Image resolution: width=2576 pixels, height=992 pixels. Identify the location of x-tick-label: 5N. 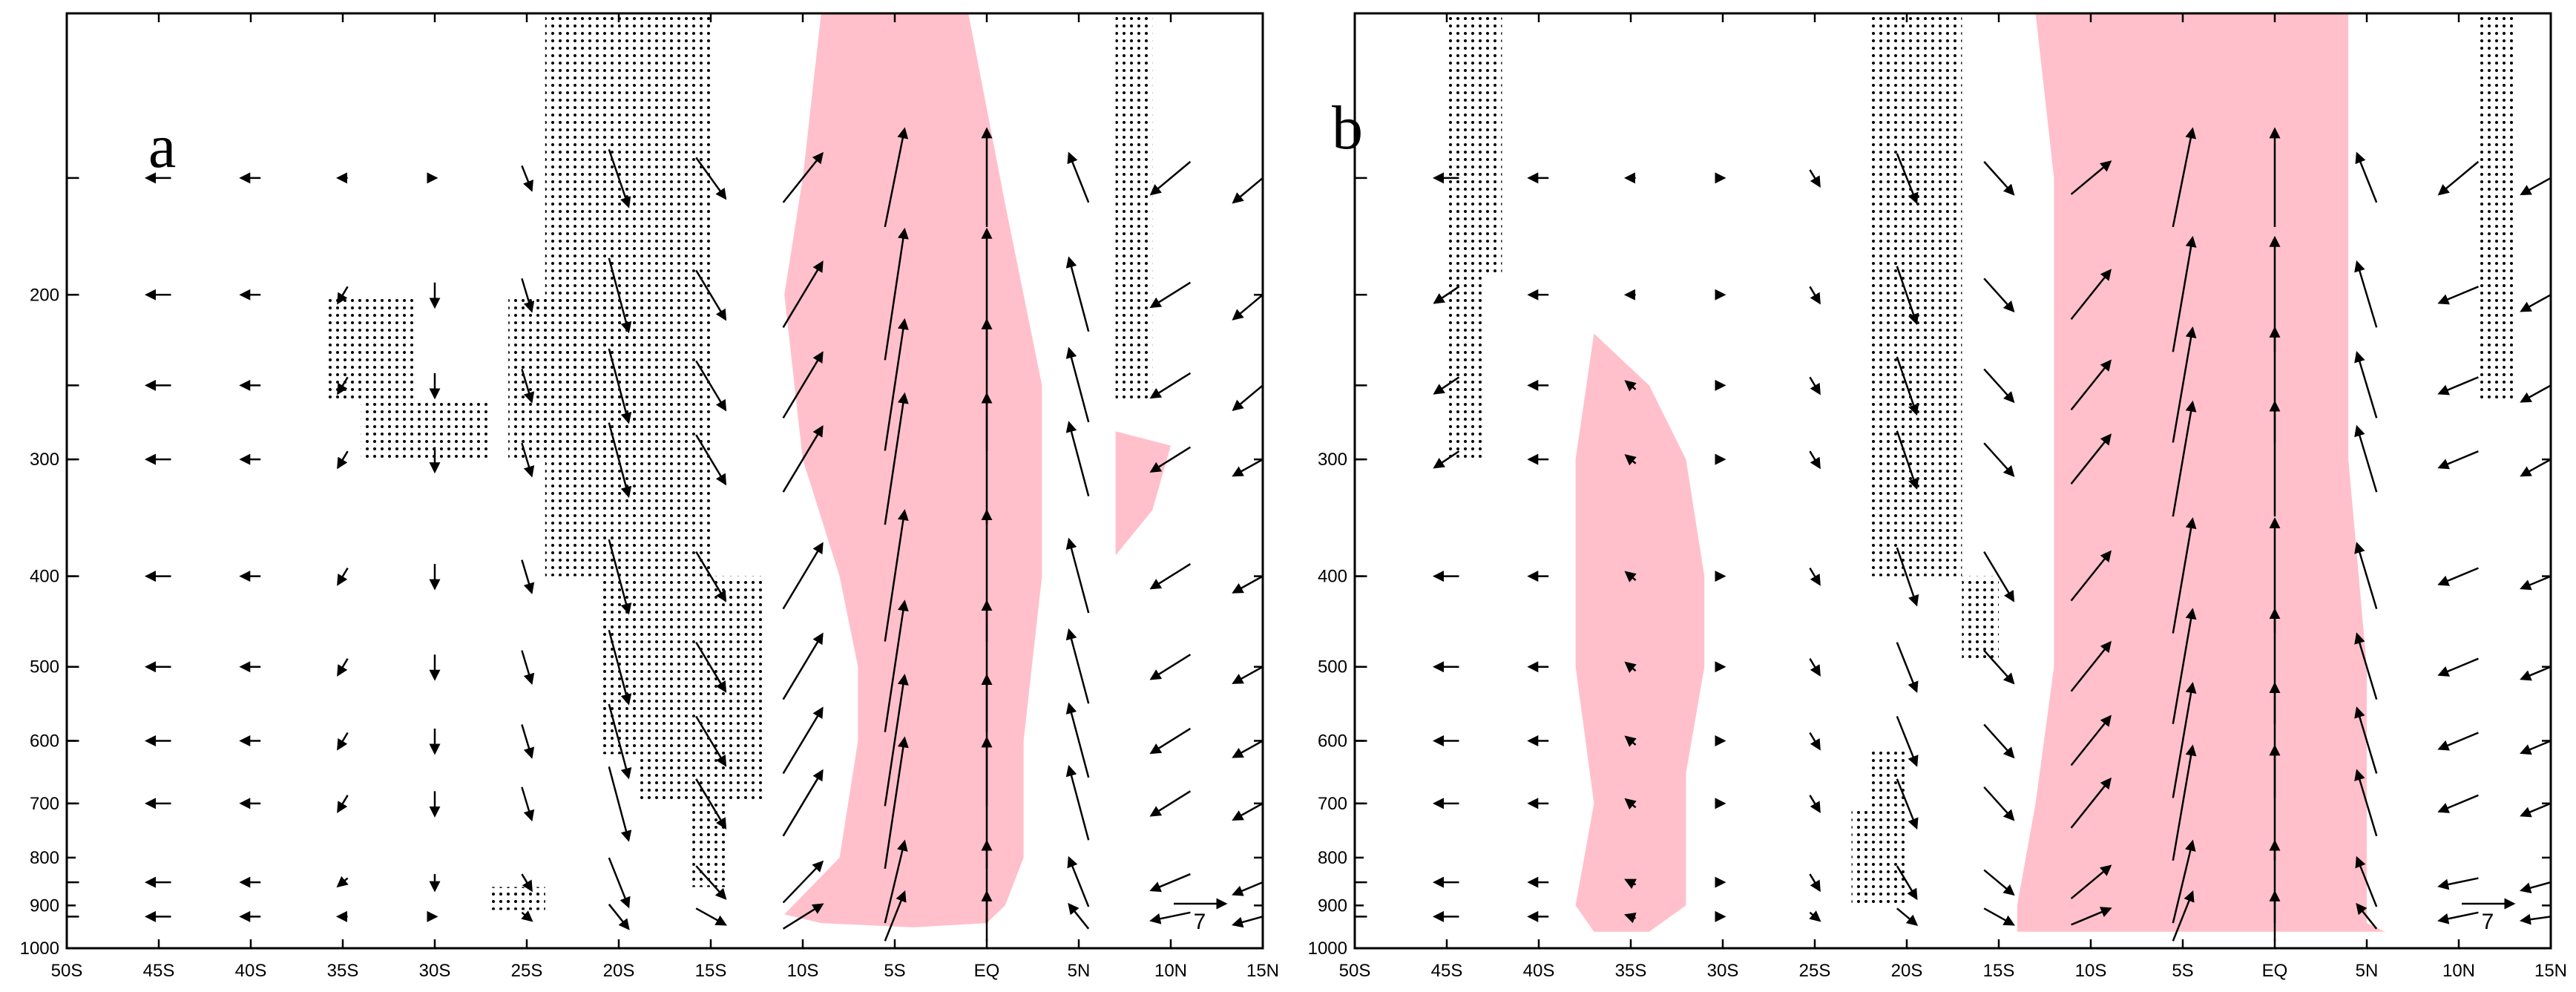
(2367, 971).